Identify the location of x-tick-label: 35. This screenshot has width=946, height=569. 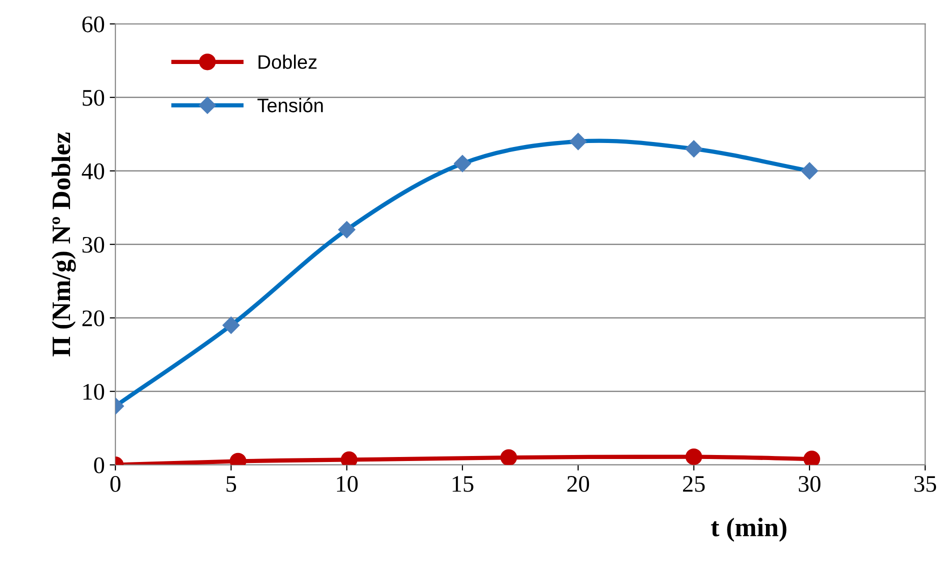
(925, 484).